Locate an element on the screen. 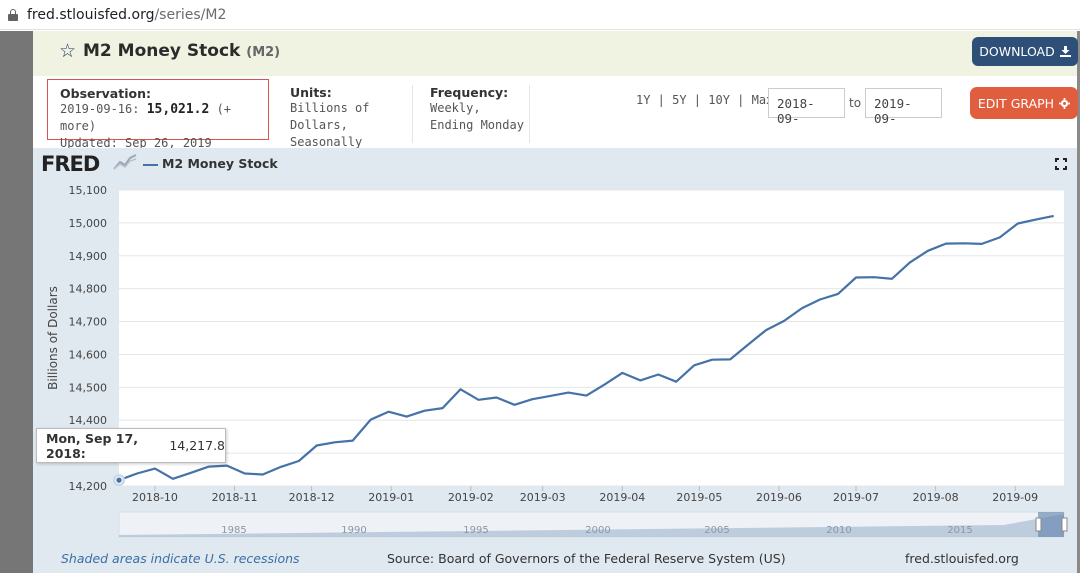 The width and height of the screenshot is (1080, 573). navigator-label: 2005 is located at coordinates (716, 530).